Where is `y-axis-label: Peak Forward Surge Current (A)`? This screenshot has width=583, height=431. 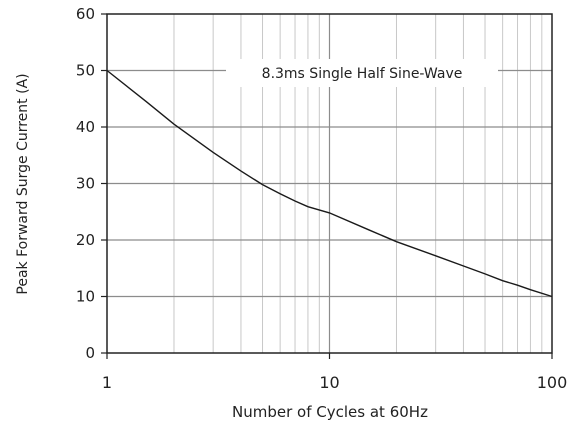
y-axis-label: Peak Forward Surge Current (A) is located at coordinates (23, 183).